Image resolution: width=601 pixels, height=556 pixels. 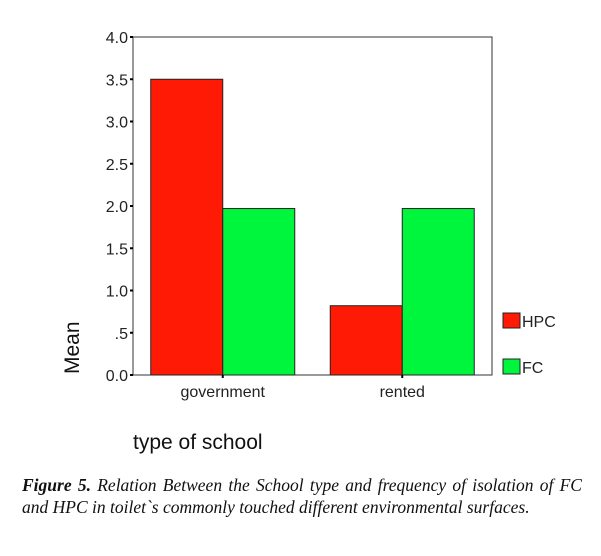 What do you see at coordinates (117, 249) in the screenshot?
I see `y-tick-label: 1.5` at bounding box center [117, 249].